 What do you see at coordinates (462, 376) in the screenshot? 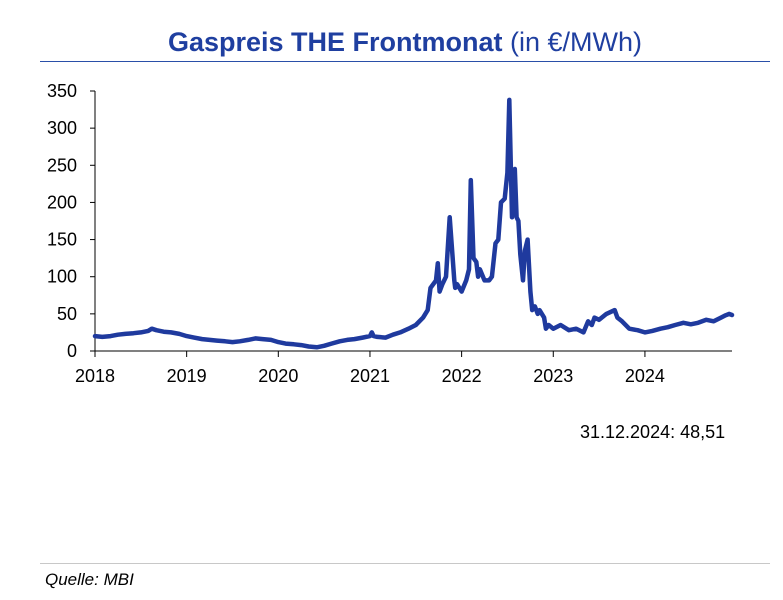
I see `x-tick-label: 2022` at bounding box center [462, 376].